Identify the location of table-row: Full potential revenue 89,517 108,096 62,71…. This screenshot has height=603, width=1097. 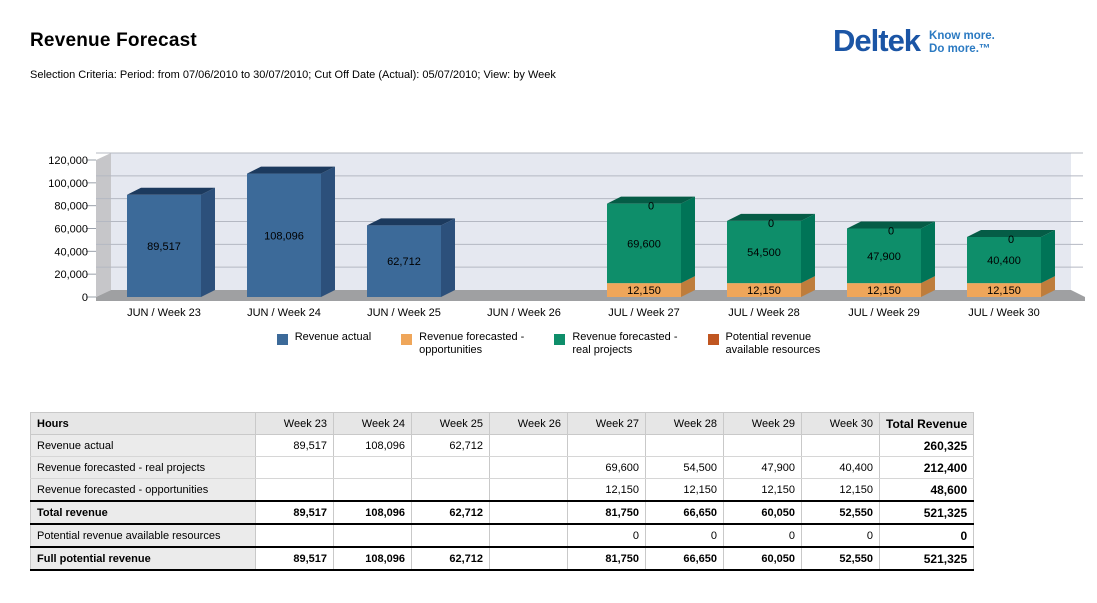
(502, 558).